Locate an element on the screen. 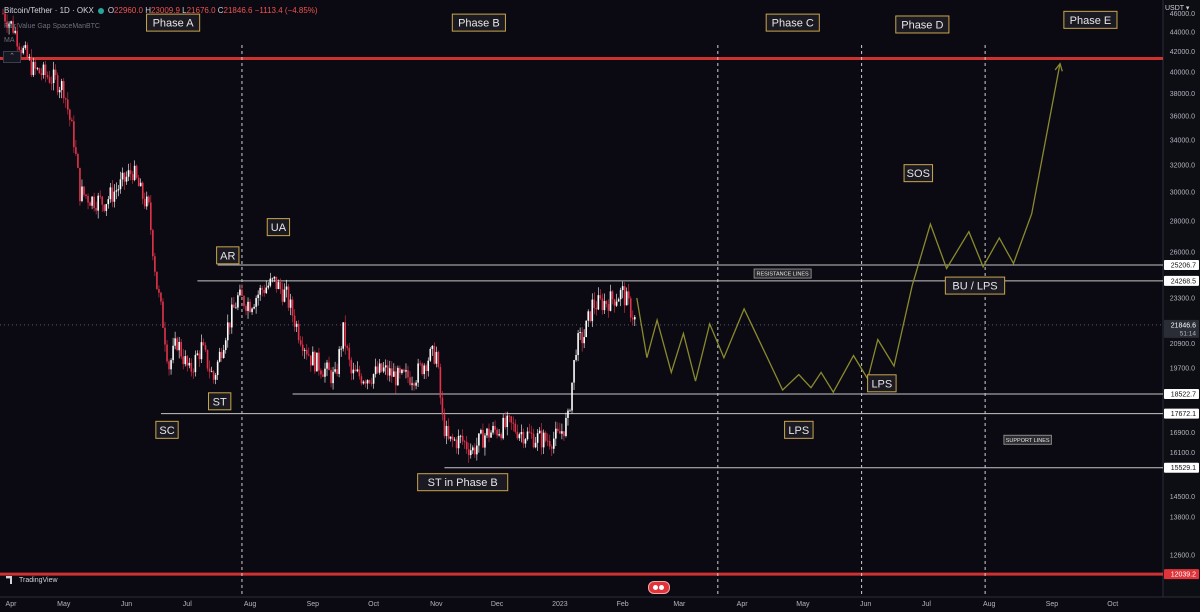 The width and height of the screenshot is (1200, 612). y-tick-label: 46000.0 is located at coordinates (1182, 14).